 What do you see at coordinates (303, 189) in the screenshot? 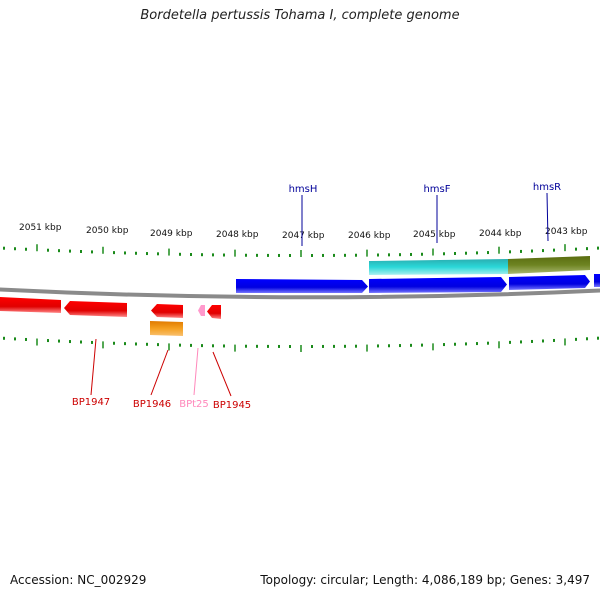
I see `gene-label-hmsH: hmsH` at bounding box center [303, 189].